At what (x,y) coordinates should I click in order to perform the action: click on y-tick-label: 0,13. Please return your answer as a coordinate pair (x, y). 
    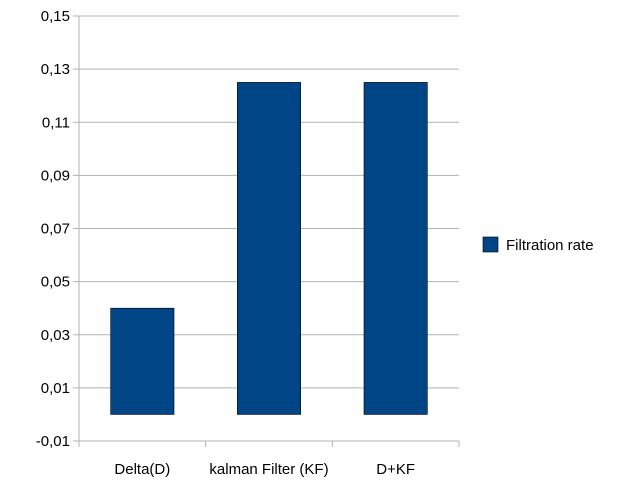
    Looking at the image, I should click on (55, 69).